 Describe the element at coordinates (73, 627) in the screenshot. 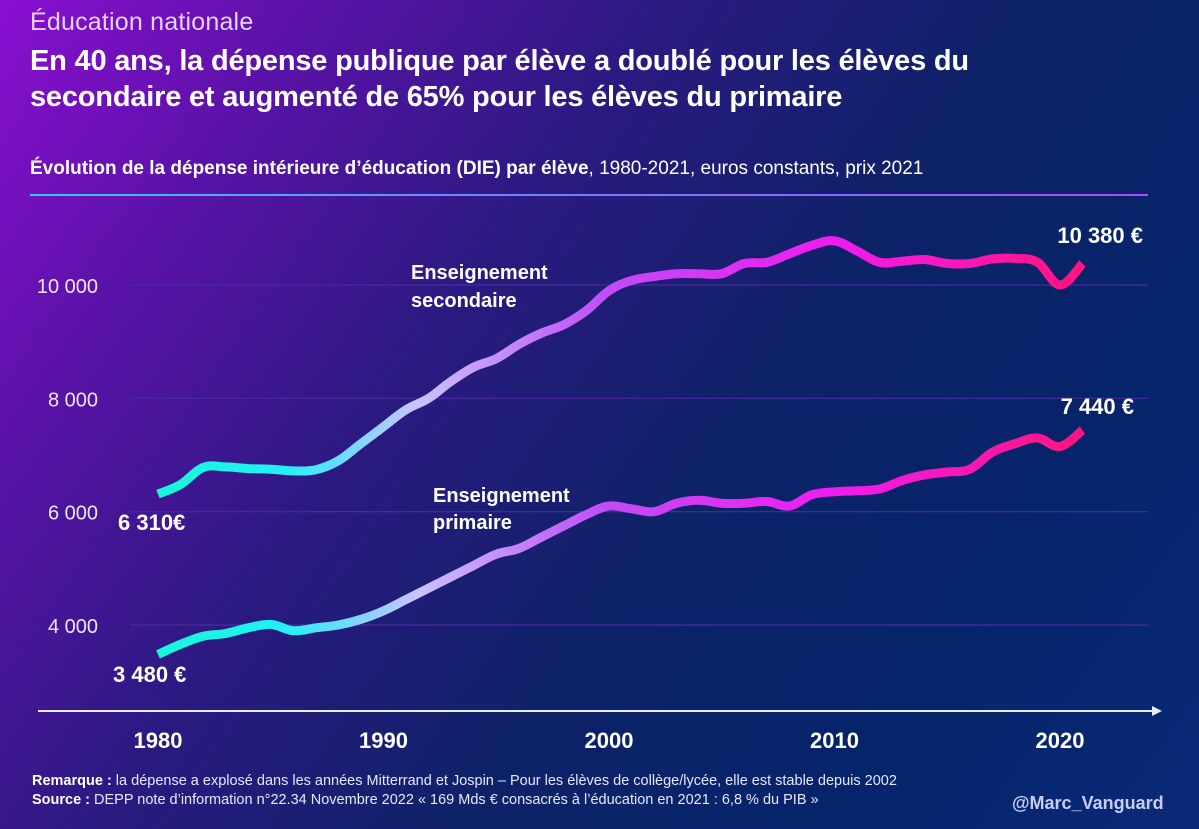

I see `y-tick-label: 4 000` at that location.